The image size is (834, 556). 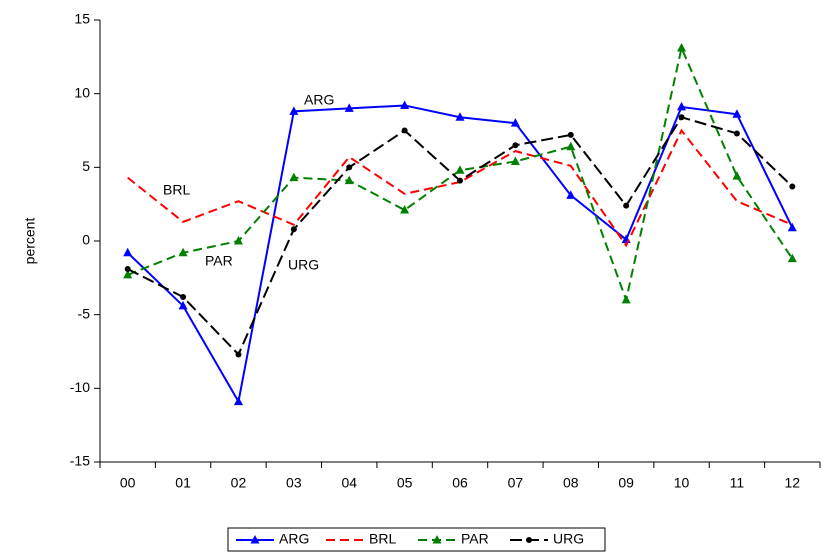 I want to click on legend-label: PAR, so click(x=475, y=539).